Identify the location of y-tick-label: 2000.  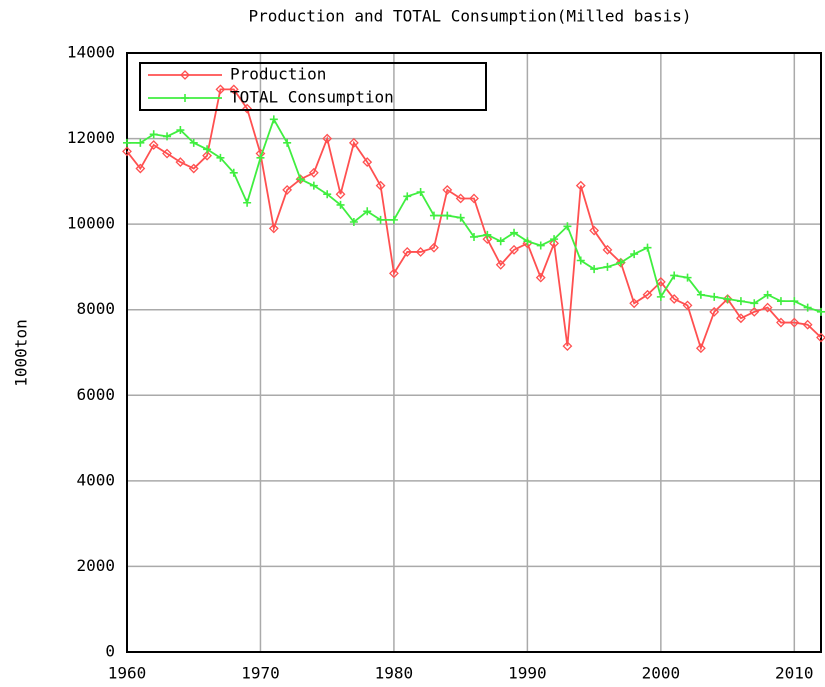
(95, 565).